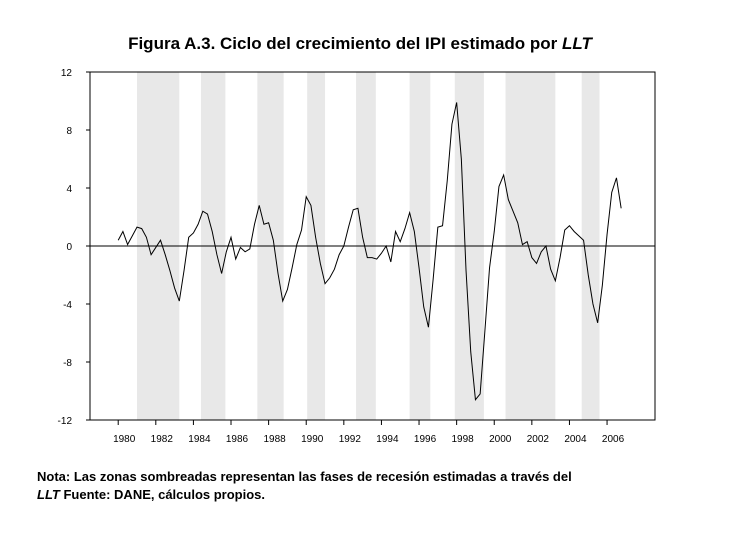  What do you see at coordinates (69, 247) in the screenshot?
I see `y-tick-label: 0` at bounding box center [69, 247].